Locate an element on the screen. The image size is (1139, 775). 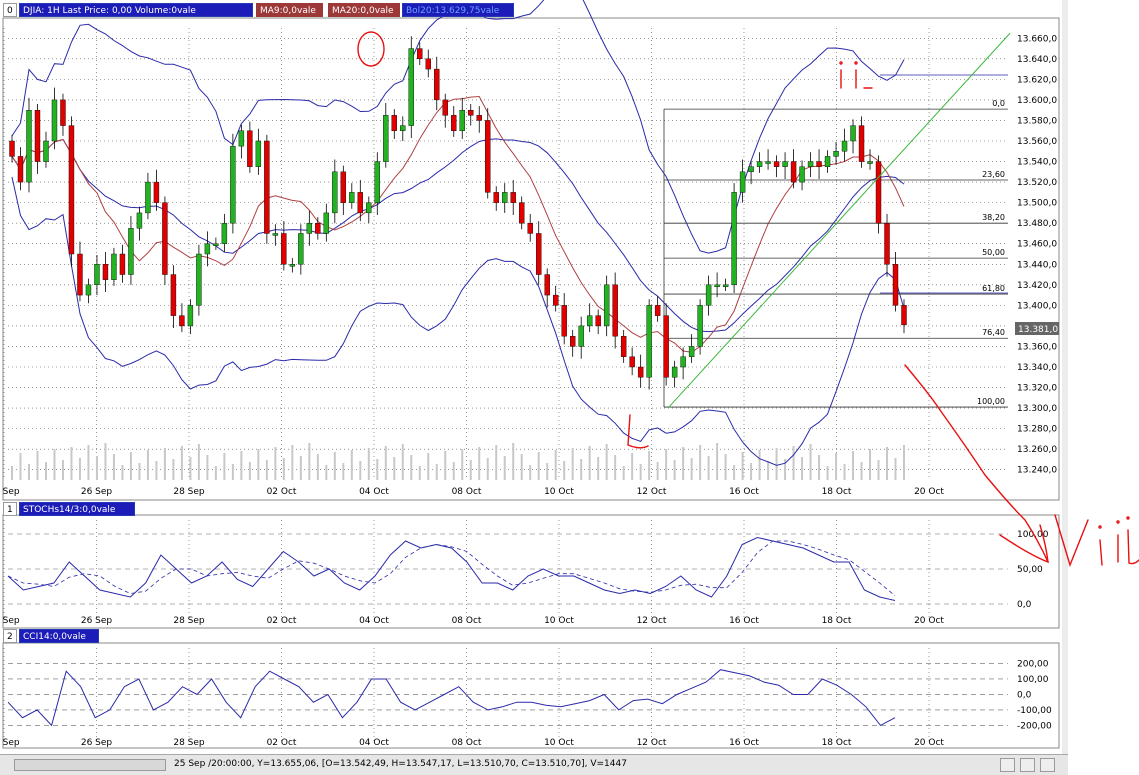
circle-annotation is located at coordinates (371, 49).